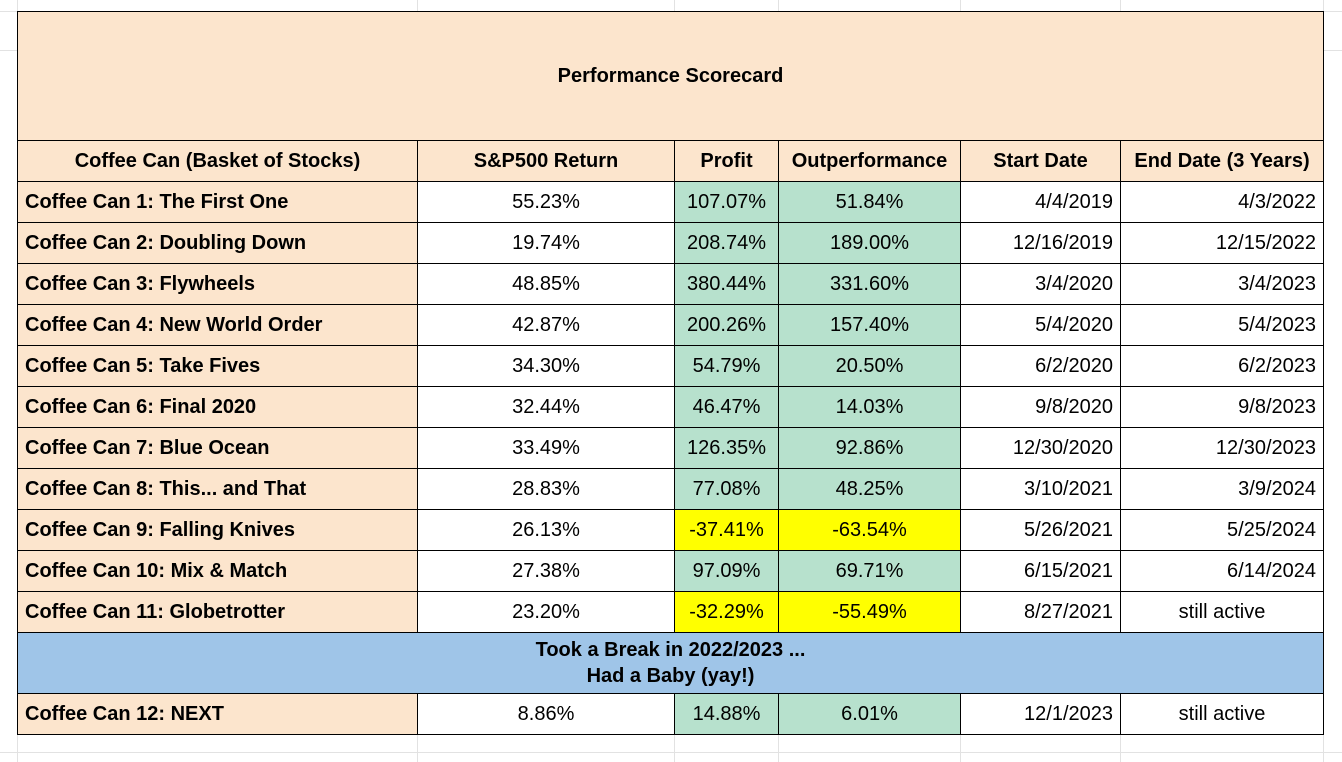 The height and width of the screenshot is (762, 1342). I want to click on profit-cell: 208.74%, so click(726, 243).